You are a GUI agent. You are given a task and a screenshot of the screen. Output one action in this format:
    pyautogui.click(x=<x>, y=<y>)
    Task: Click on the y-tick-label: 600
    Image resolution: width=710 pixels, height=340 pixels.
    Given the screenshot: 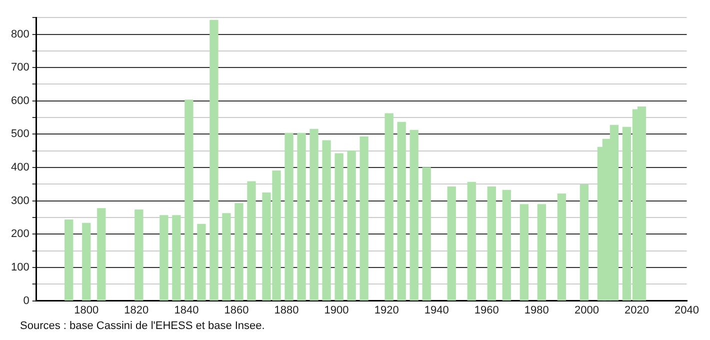 What is the action you would take?
    pyautogui.click(x=20, y=100)
    